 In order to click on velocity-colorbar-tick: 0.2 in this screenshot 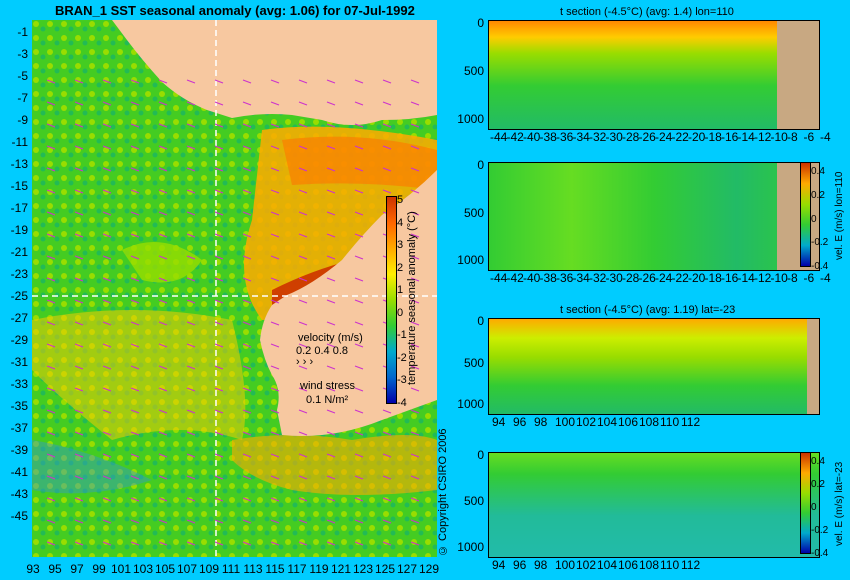, I will do `click(818, 195)`.